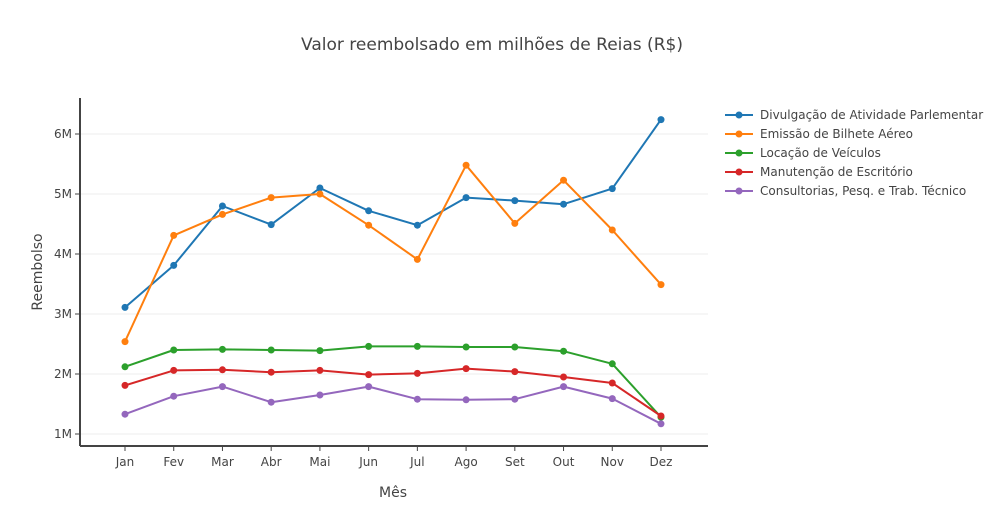 The width and height of the screenshot is (985, 525). What do you see at coordinates (466, 462) in the screenshot?
I see `x-tick-label: Ago` at bounding box center [466, 462].